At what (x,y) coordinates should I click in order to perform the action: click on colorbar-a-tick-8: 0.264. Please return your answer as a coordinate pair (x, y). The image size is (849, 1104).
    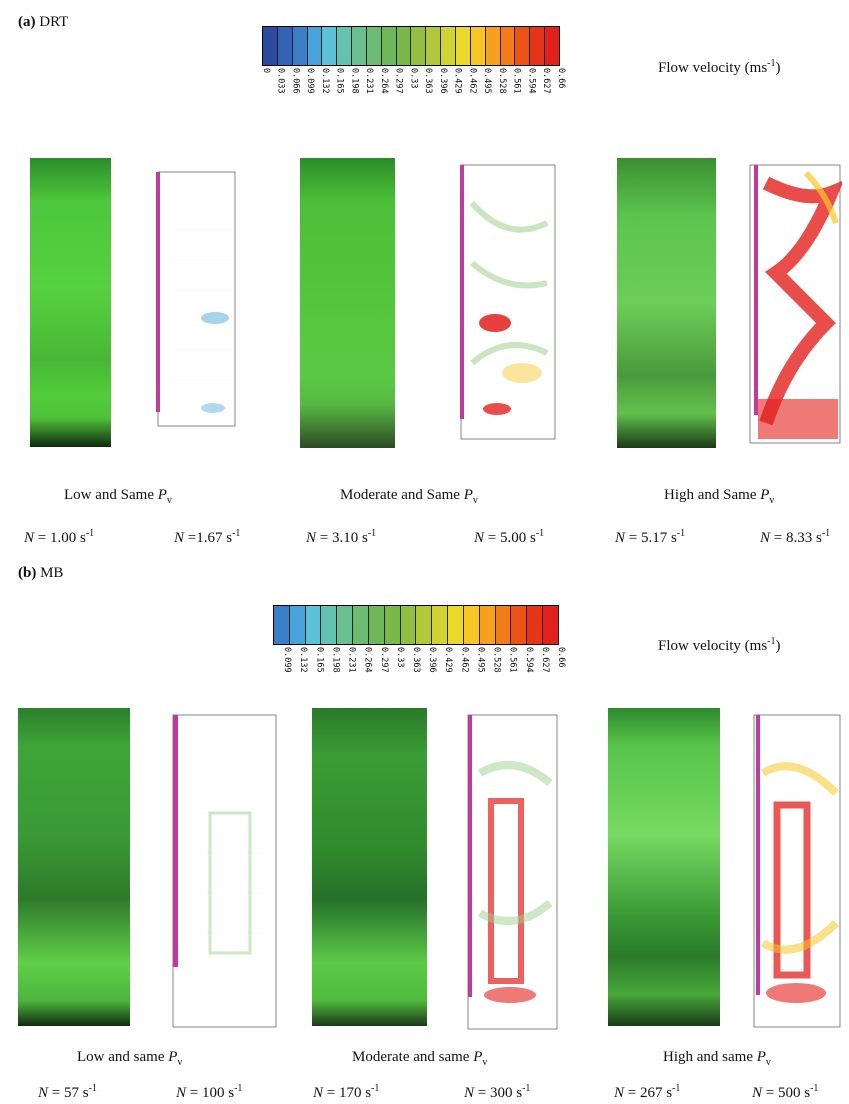
    Looking at the image, I should click on (383, 81).